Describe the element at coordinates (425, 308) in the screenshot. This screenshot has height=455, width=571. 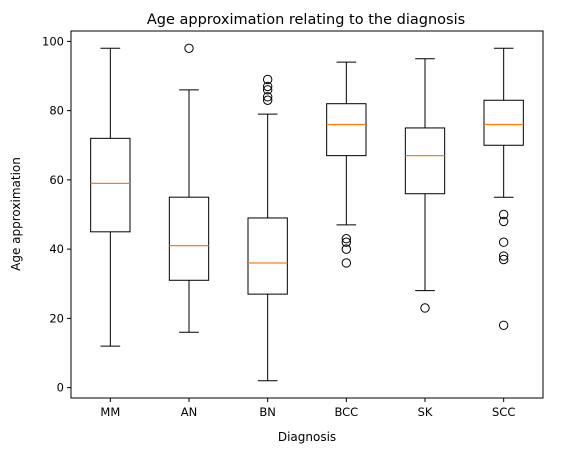
I see `outlier-point-sk` at that location.